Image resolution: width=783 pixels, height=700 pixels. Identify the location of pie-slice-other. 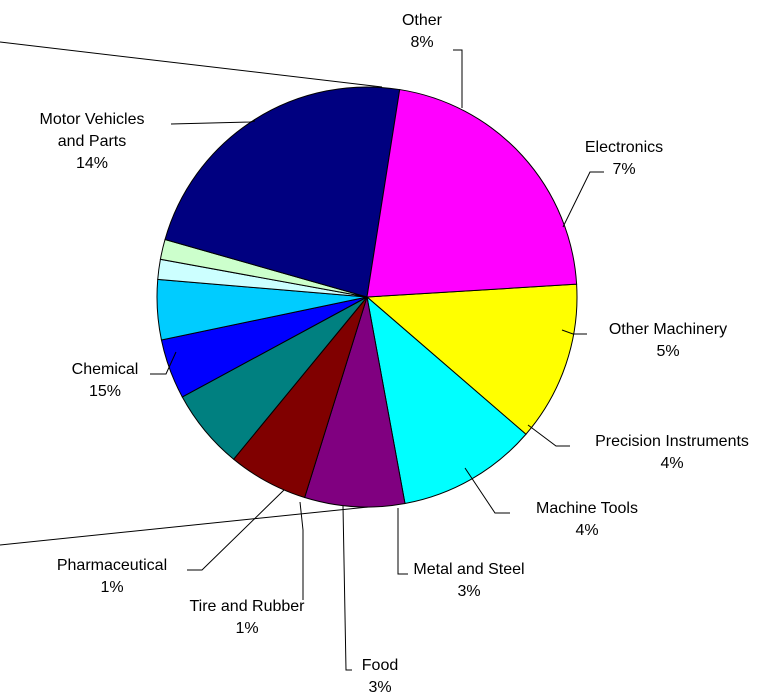
(471, 359).